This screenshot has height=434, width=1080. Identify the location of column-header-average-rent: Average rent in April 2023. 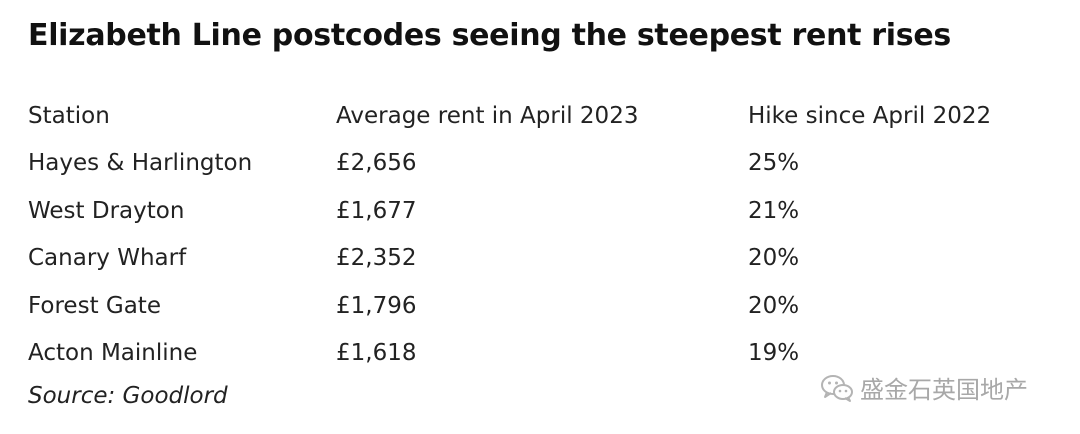
(487, 115).